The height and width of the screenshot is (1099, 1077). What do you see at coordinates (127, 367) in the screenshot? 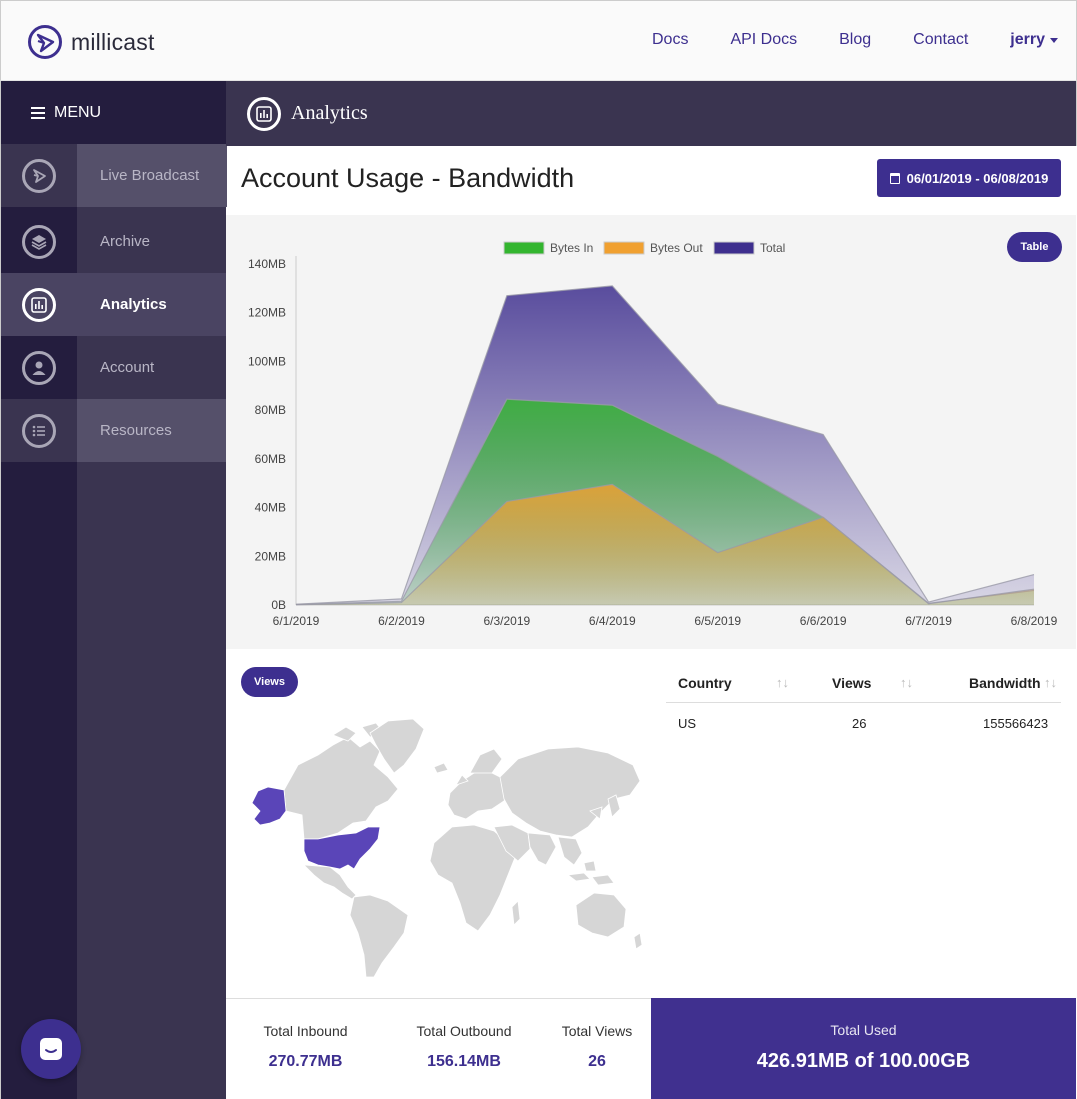
I see `sidebar-item-label: Account` at bounding box center [127, 367].